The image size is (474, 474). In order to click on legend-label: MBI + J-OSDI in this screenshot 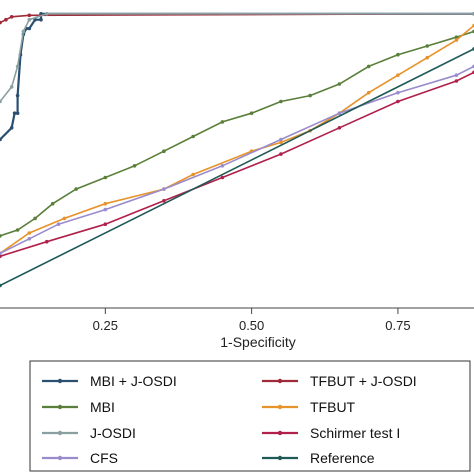, I will do `click(133, 381)`.